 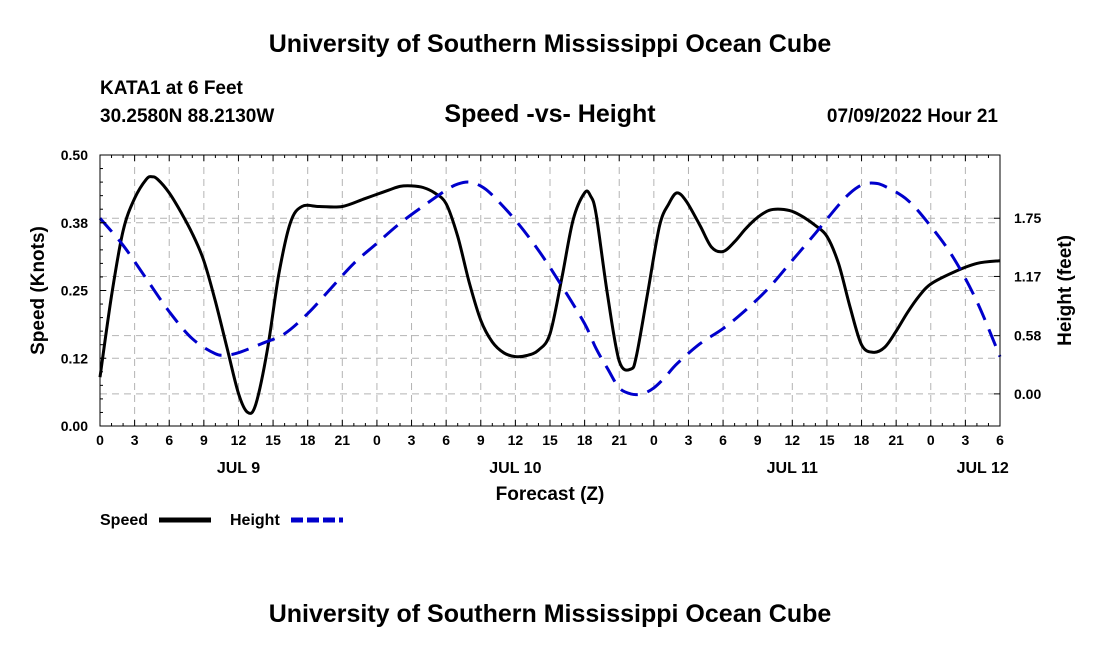 I want to click on y2-tick-label: 0.58, so click(x=1027, y=336).